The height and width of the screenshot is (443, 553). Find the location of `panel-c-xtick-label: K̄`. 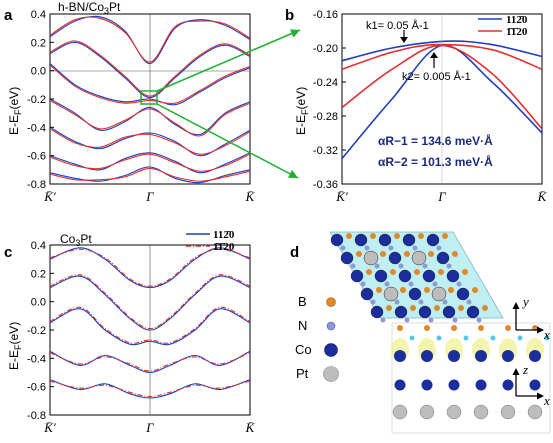

panel-c-xtick-label: K̄ is located at coordinates (250, 427).